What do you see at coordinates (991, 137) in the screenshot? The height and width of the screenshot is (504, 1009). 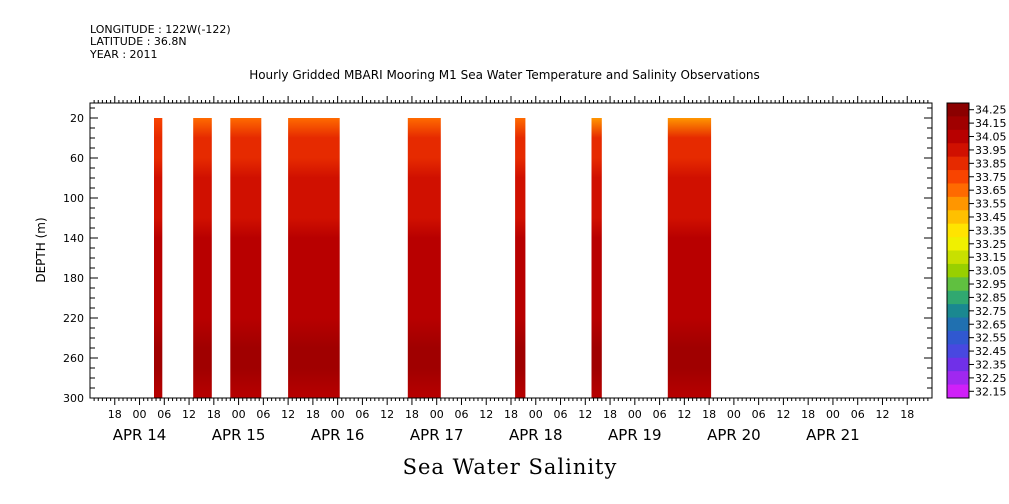 I see `colorbar-label: 34.05` at bounding box center [991, 137].